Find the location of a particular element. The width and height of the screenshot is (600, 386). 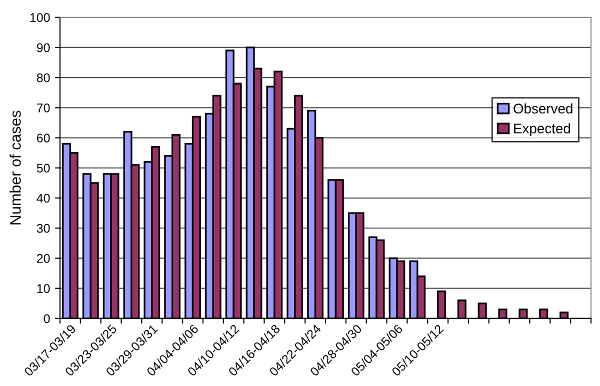

y-tick-label: 60 is located at coordinates (43, 138).